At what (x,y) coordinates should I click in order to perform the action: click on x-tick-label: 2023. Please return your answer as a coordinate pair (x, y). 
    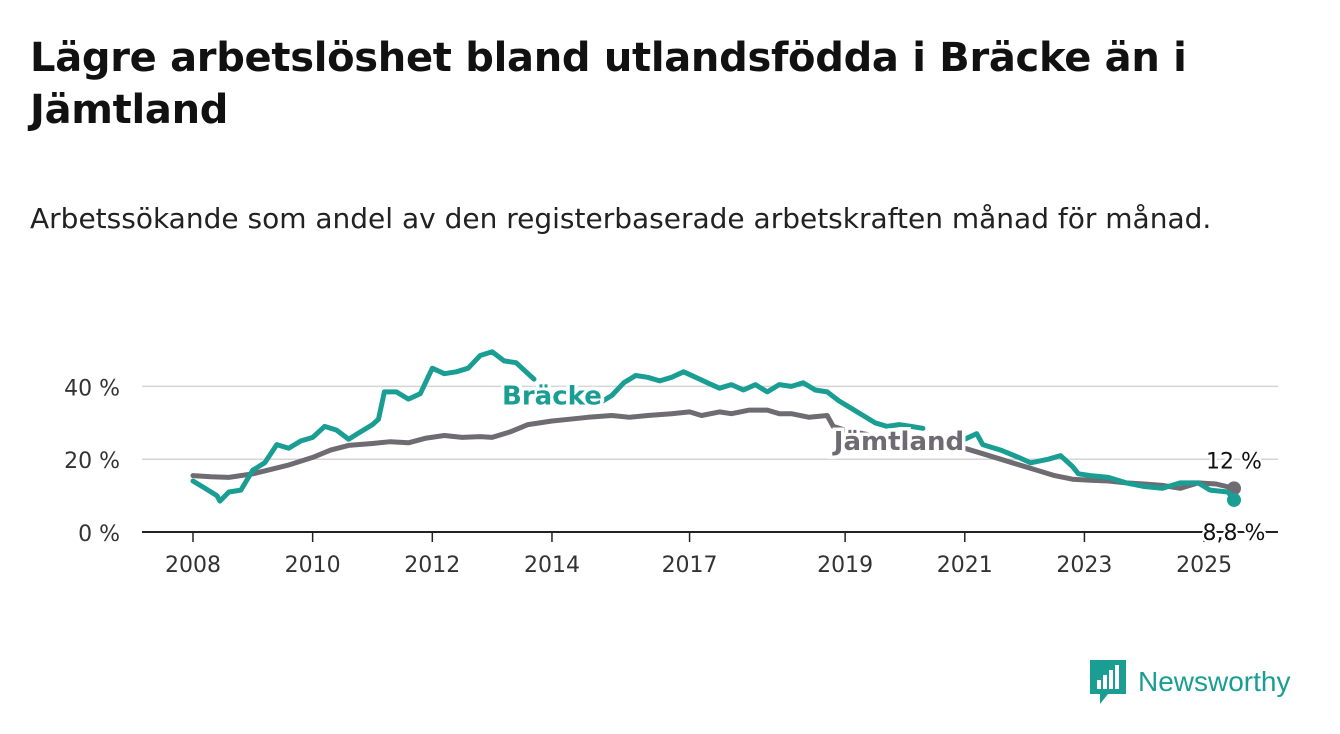
    Looking at the image, I should click on (1084, 565).